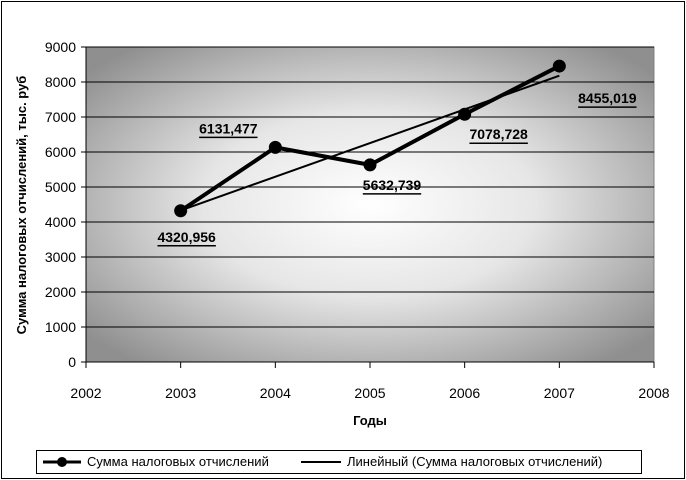 The width and height of the screenshot is (686, 480). Describe the element at coordinates (85, 393) in the screenshot. I see `x-tick-label: 2002` at that location.